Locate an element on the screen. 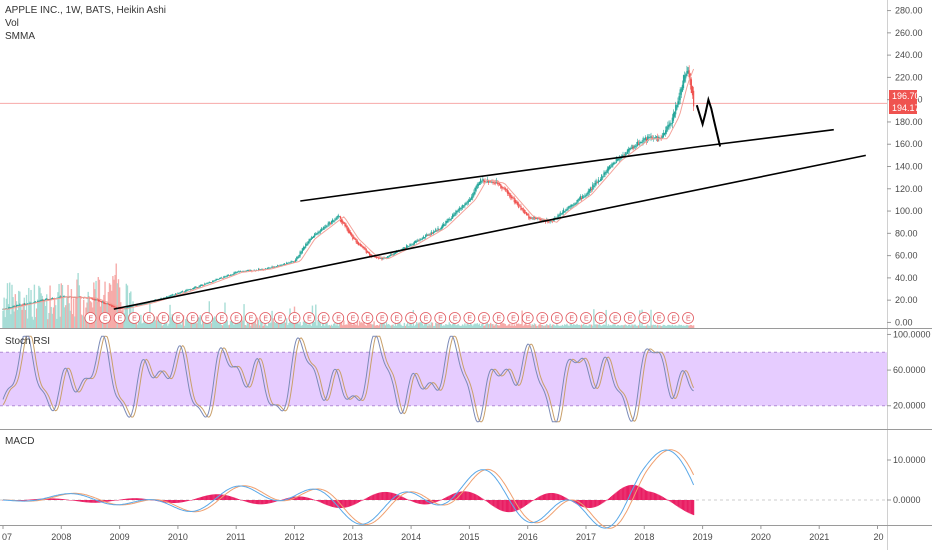 The height and width of the screenshot is (550, 932). indicator-vol-label: Vol is located at coordinates (12, 23).